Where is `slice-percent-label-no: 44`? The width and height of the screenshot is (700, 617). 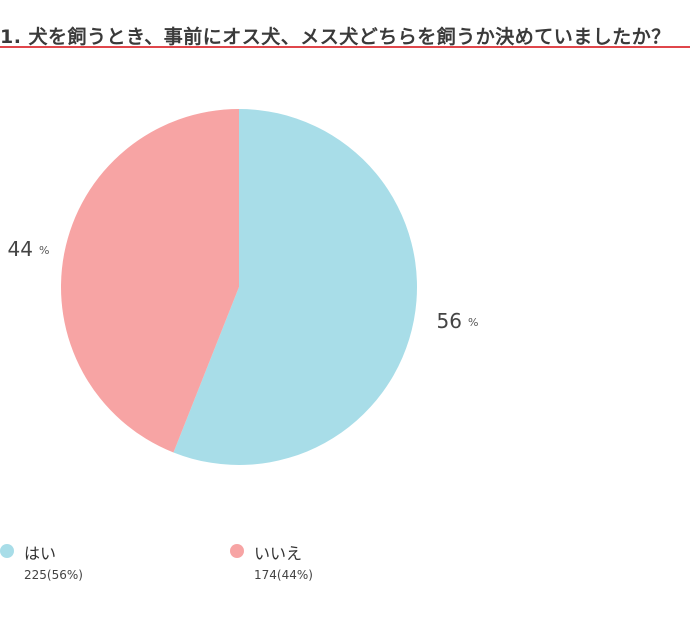
slice-percent-label-no: 44 is located at coordinates (20, 249).